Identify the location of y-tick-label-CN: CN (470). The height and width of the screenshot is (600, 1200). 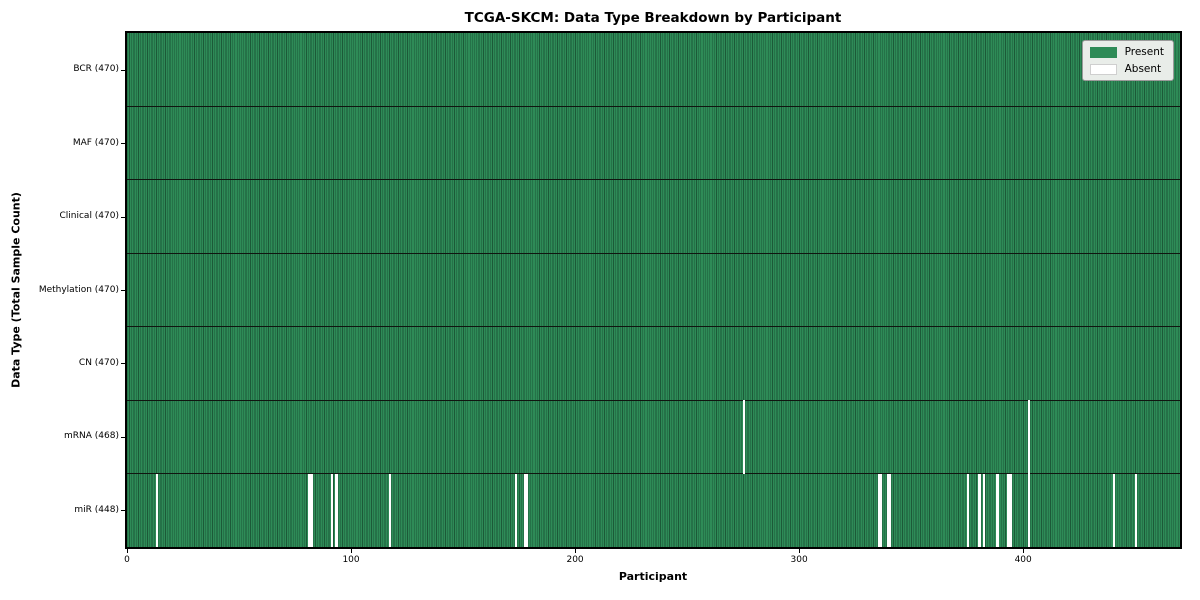
(98, 362).